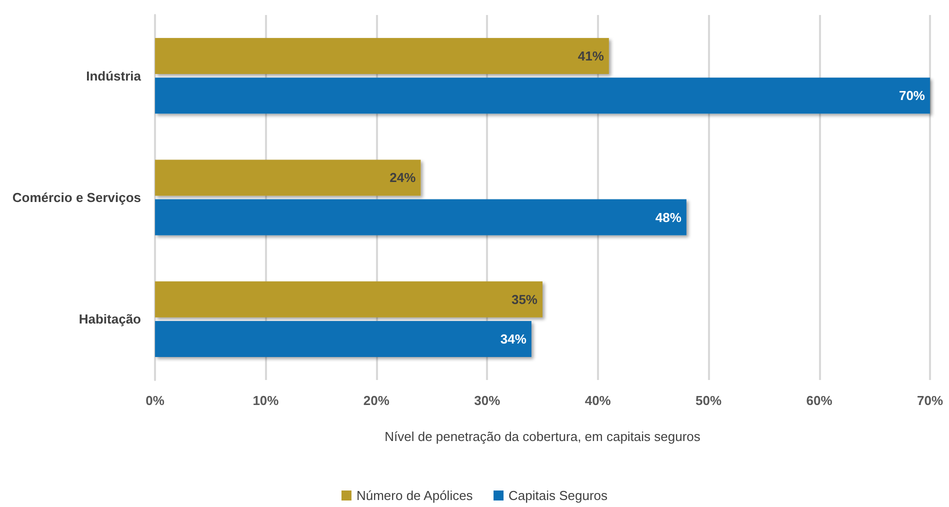 The height and width of the screenshot is (507, 949). I want to click on data-label: 34%, so click(513, 338).